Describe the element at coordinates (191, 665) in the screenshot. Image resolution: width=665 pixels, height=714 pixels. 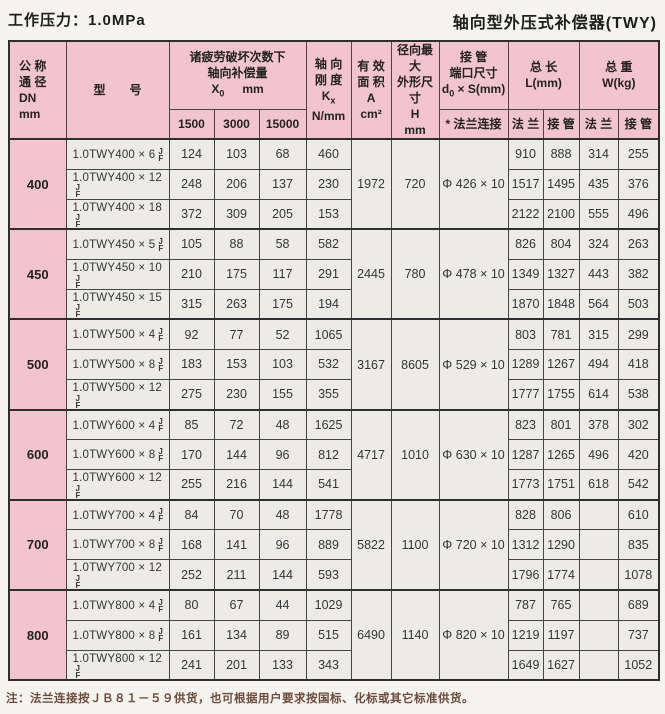
I see `x1500-cell: 241` at that location.